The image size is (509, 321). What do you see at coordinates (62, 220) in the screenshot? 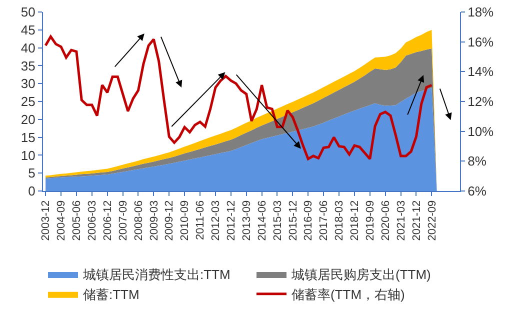
I see `x-tick-label: 2004-09` at bounding box center [62, 220].